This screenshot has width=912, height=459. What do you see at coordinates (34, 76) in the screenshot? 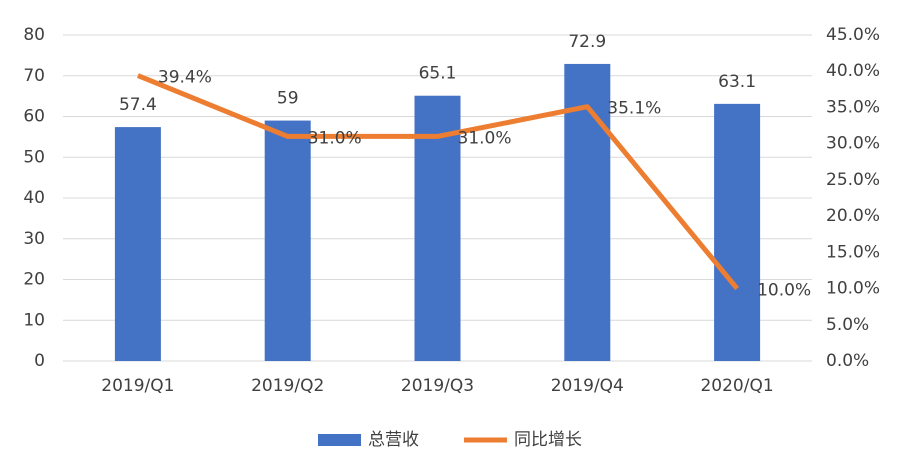
I see `y-tick-label: 70` at bounding box center [34, 76].